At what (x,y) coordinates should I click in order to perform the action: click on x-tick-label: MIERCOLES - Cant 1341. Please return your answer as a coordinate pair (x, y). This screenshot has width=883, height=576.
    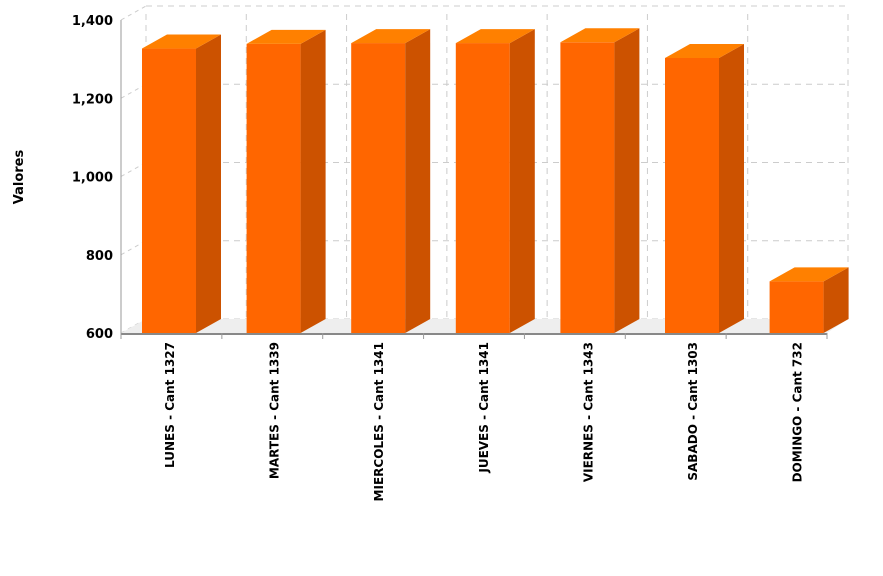
    Looking at the image, I should click on (379, 421).